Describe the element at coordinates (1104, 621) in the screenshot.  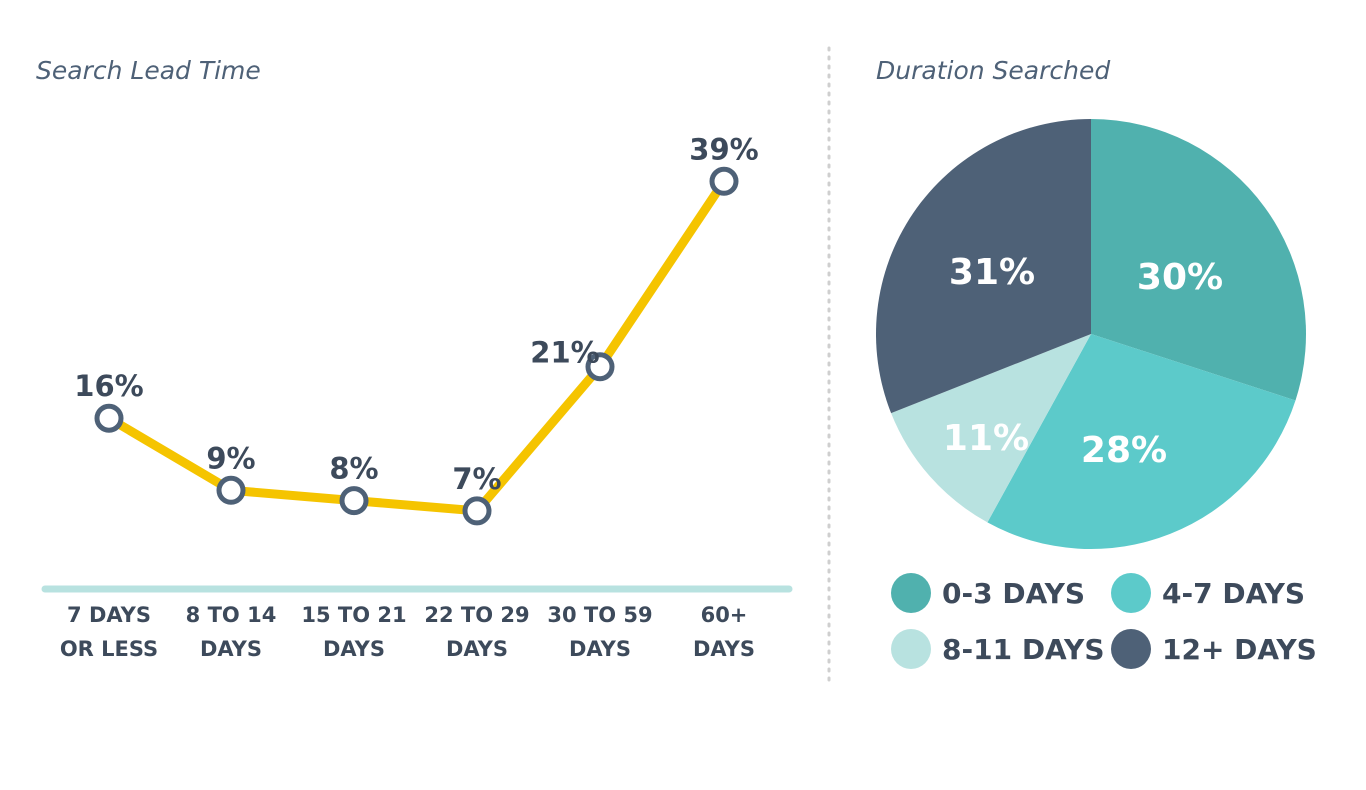
I see `pie-legend: 0-3 DAYS 4-7 DAYS 8-11 DAYS 12+ DAYS` at that location.